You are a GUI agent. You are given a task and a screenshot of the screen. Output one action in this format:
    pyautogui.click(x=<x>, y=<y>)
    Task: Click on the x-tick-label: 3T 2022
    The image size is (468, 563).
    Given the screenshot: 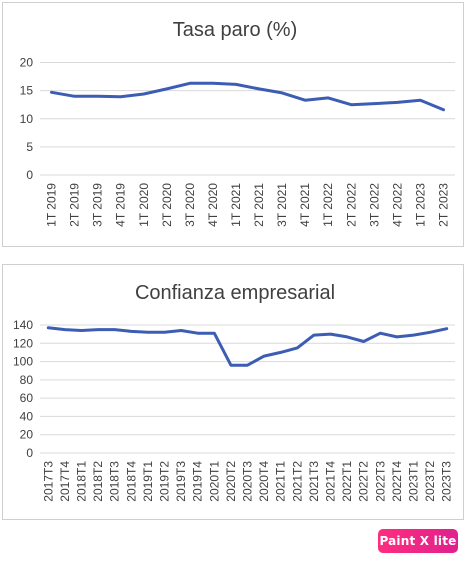 What is the action you would take?
    pyautogui.click(x=374, y=205)
    